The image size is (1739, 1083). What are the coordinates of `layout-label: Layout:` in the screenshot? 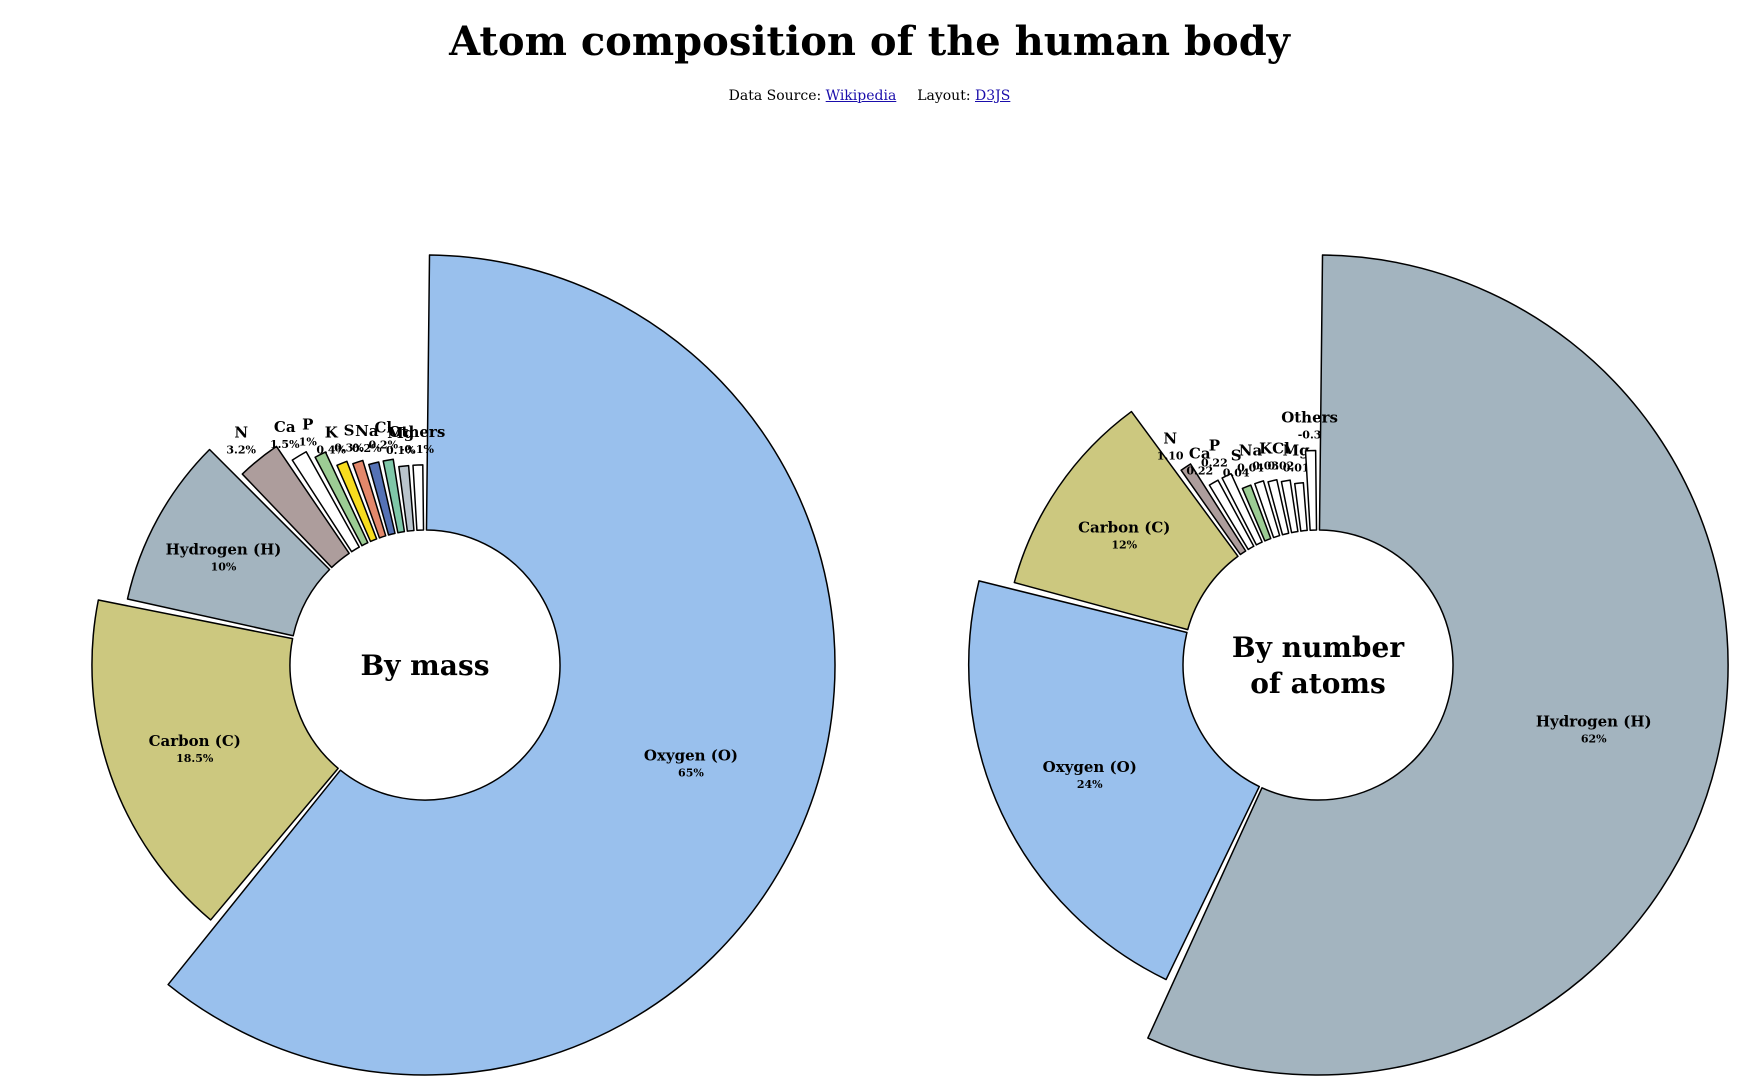 It's located at (944, 96).